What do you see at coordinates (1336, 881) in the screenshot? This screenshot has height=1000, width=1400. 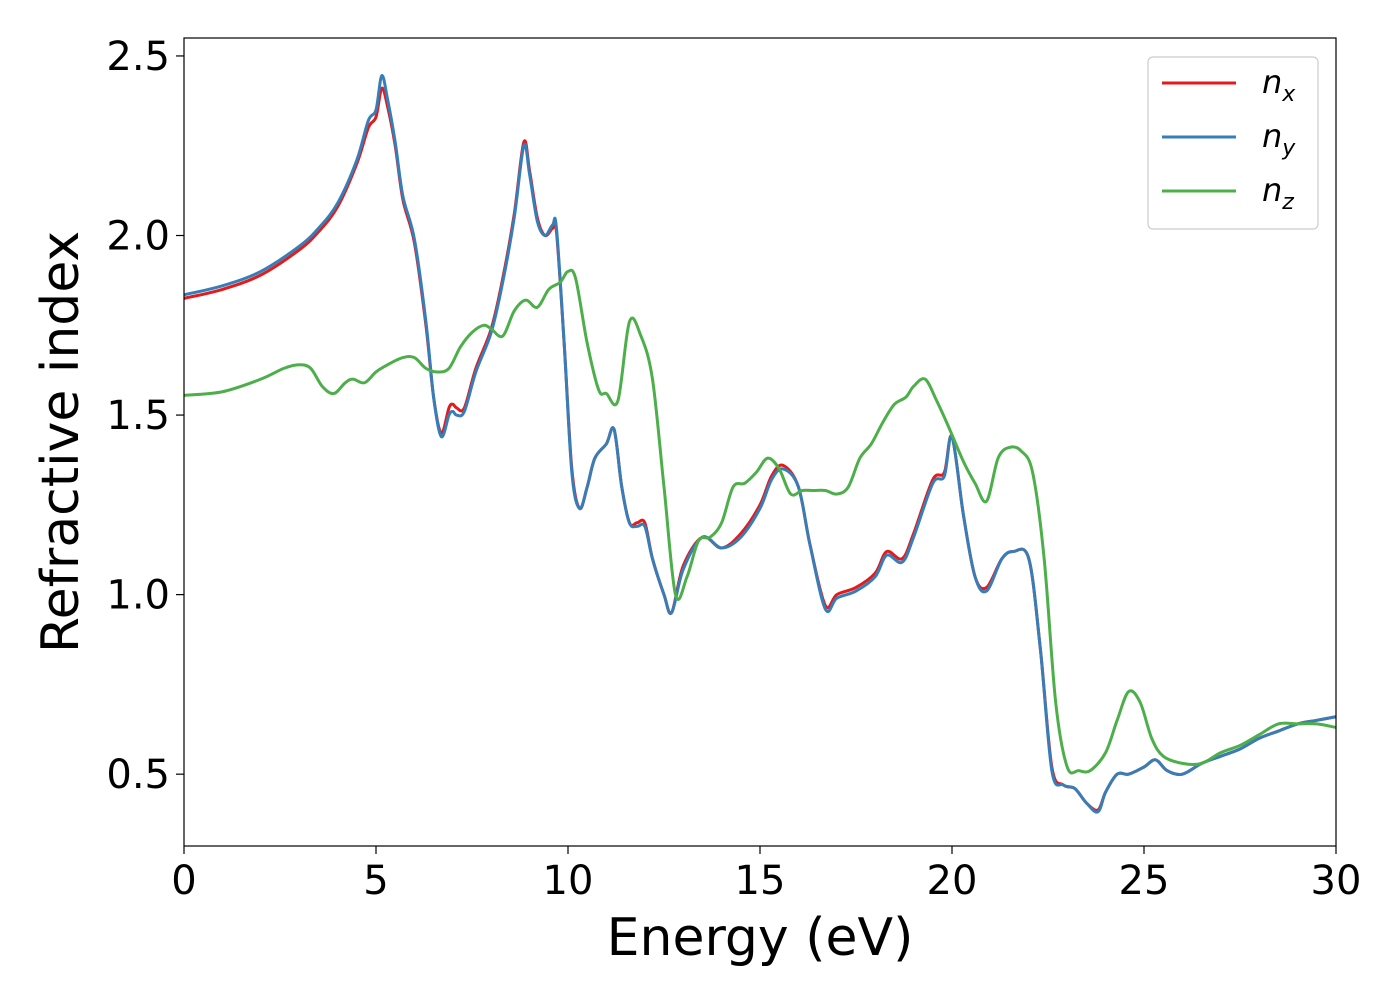 I see `x-tick-label: 30` at bounding box center [1336, 881].